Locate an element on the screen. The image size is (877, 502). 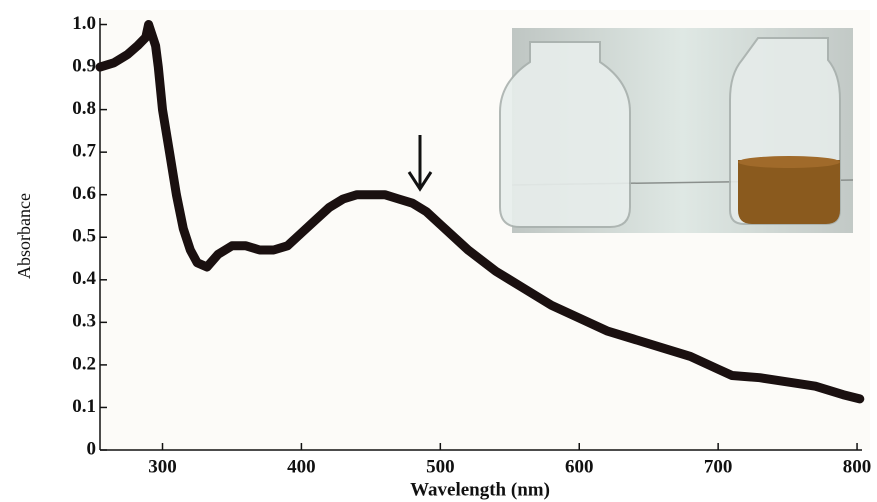
y-tick-label: 0 is located at coordinates (92, 448).